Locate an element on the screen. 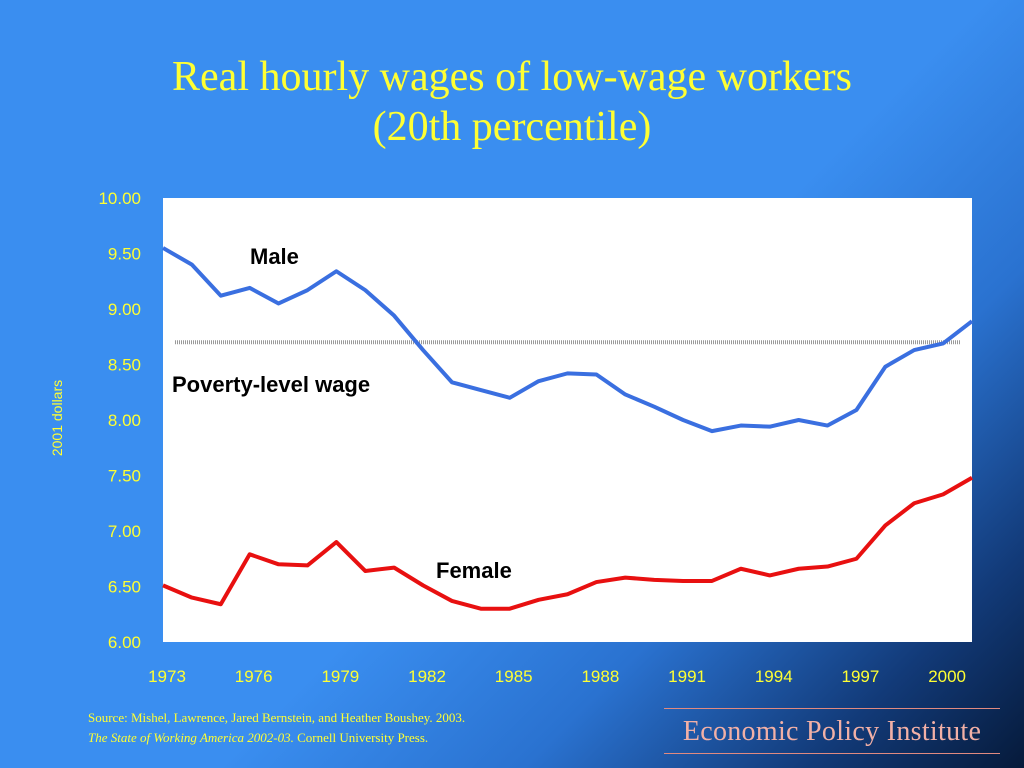 This screenshot has width=1024, height=768. annotations: Male Poverty-level wage Female is located at coordinates (342, 413).